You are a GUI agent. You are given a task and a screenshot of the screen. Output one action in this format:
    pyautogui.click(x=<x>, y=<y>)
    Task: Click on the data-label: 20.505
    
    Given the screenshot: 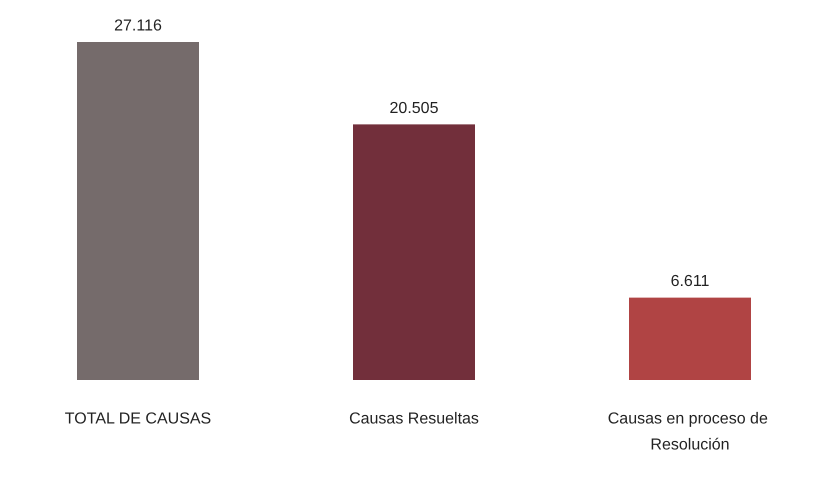 What is the action you would take?
    pyautogui.click(x=414, y=108)
    